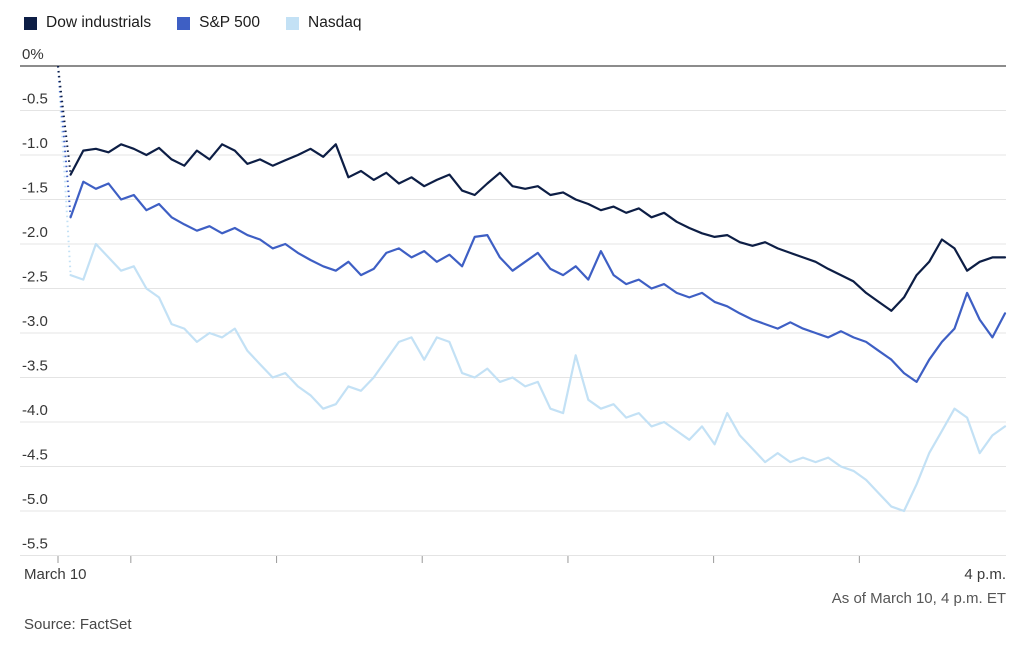 This screenshot has width=1024, height=651. I want to click on legend-label-dow-industrials: Dow industrials, so click(99, 22).